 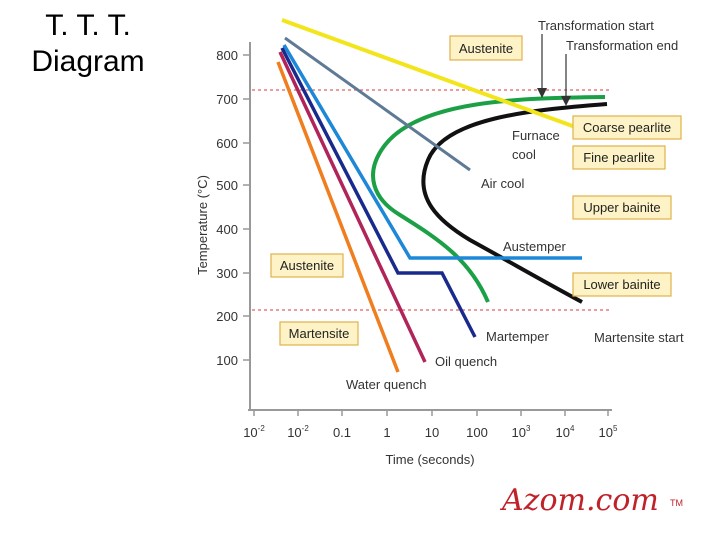 I want to click on x-tick-label: 10⁵, so click(x=608, y=432).